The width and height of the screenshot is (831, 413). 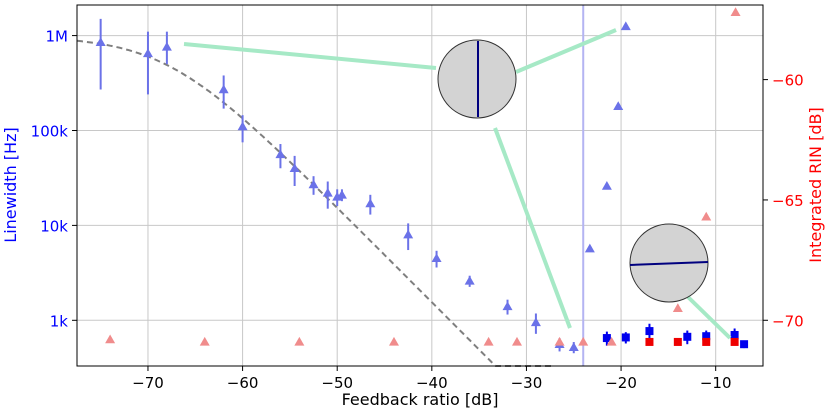 I want to click on x-tick-label: −10, so click(x=716, y=383).